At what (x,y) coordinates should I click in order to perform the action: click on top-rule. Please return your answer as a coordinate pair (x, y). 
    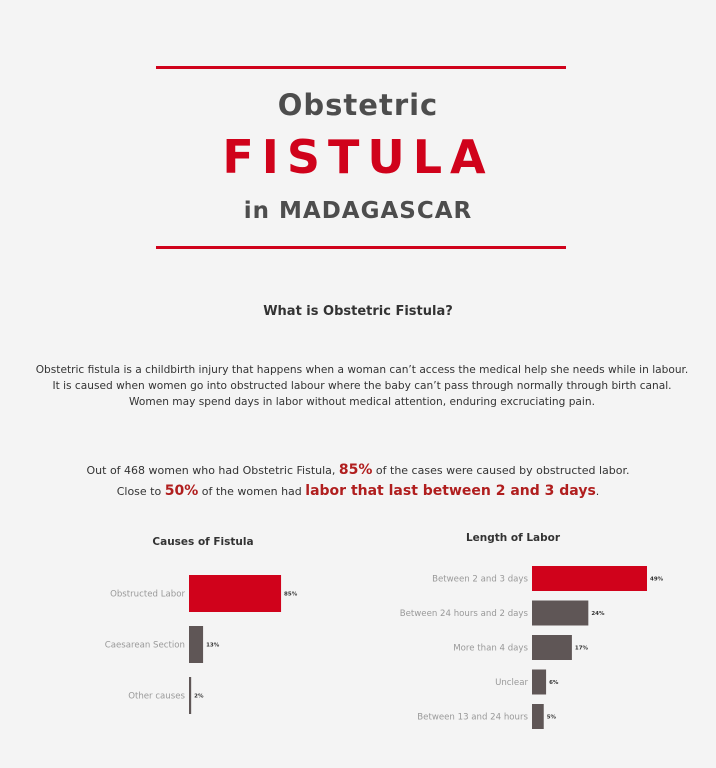
    Looking at the image, I should click on (361, 67).